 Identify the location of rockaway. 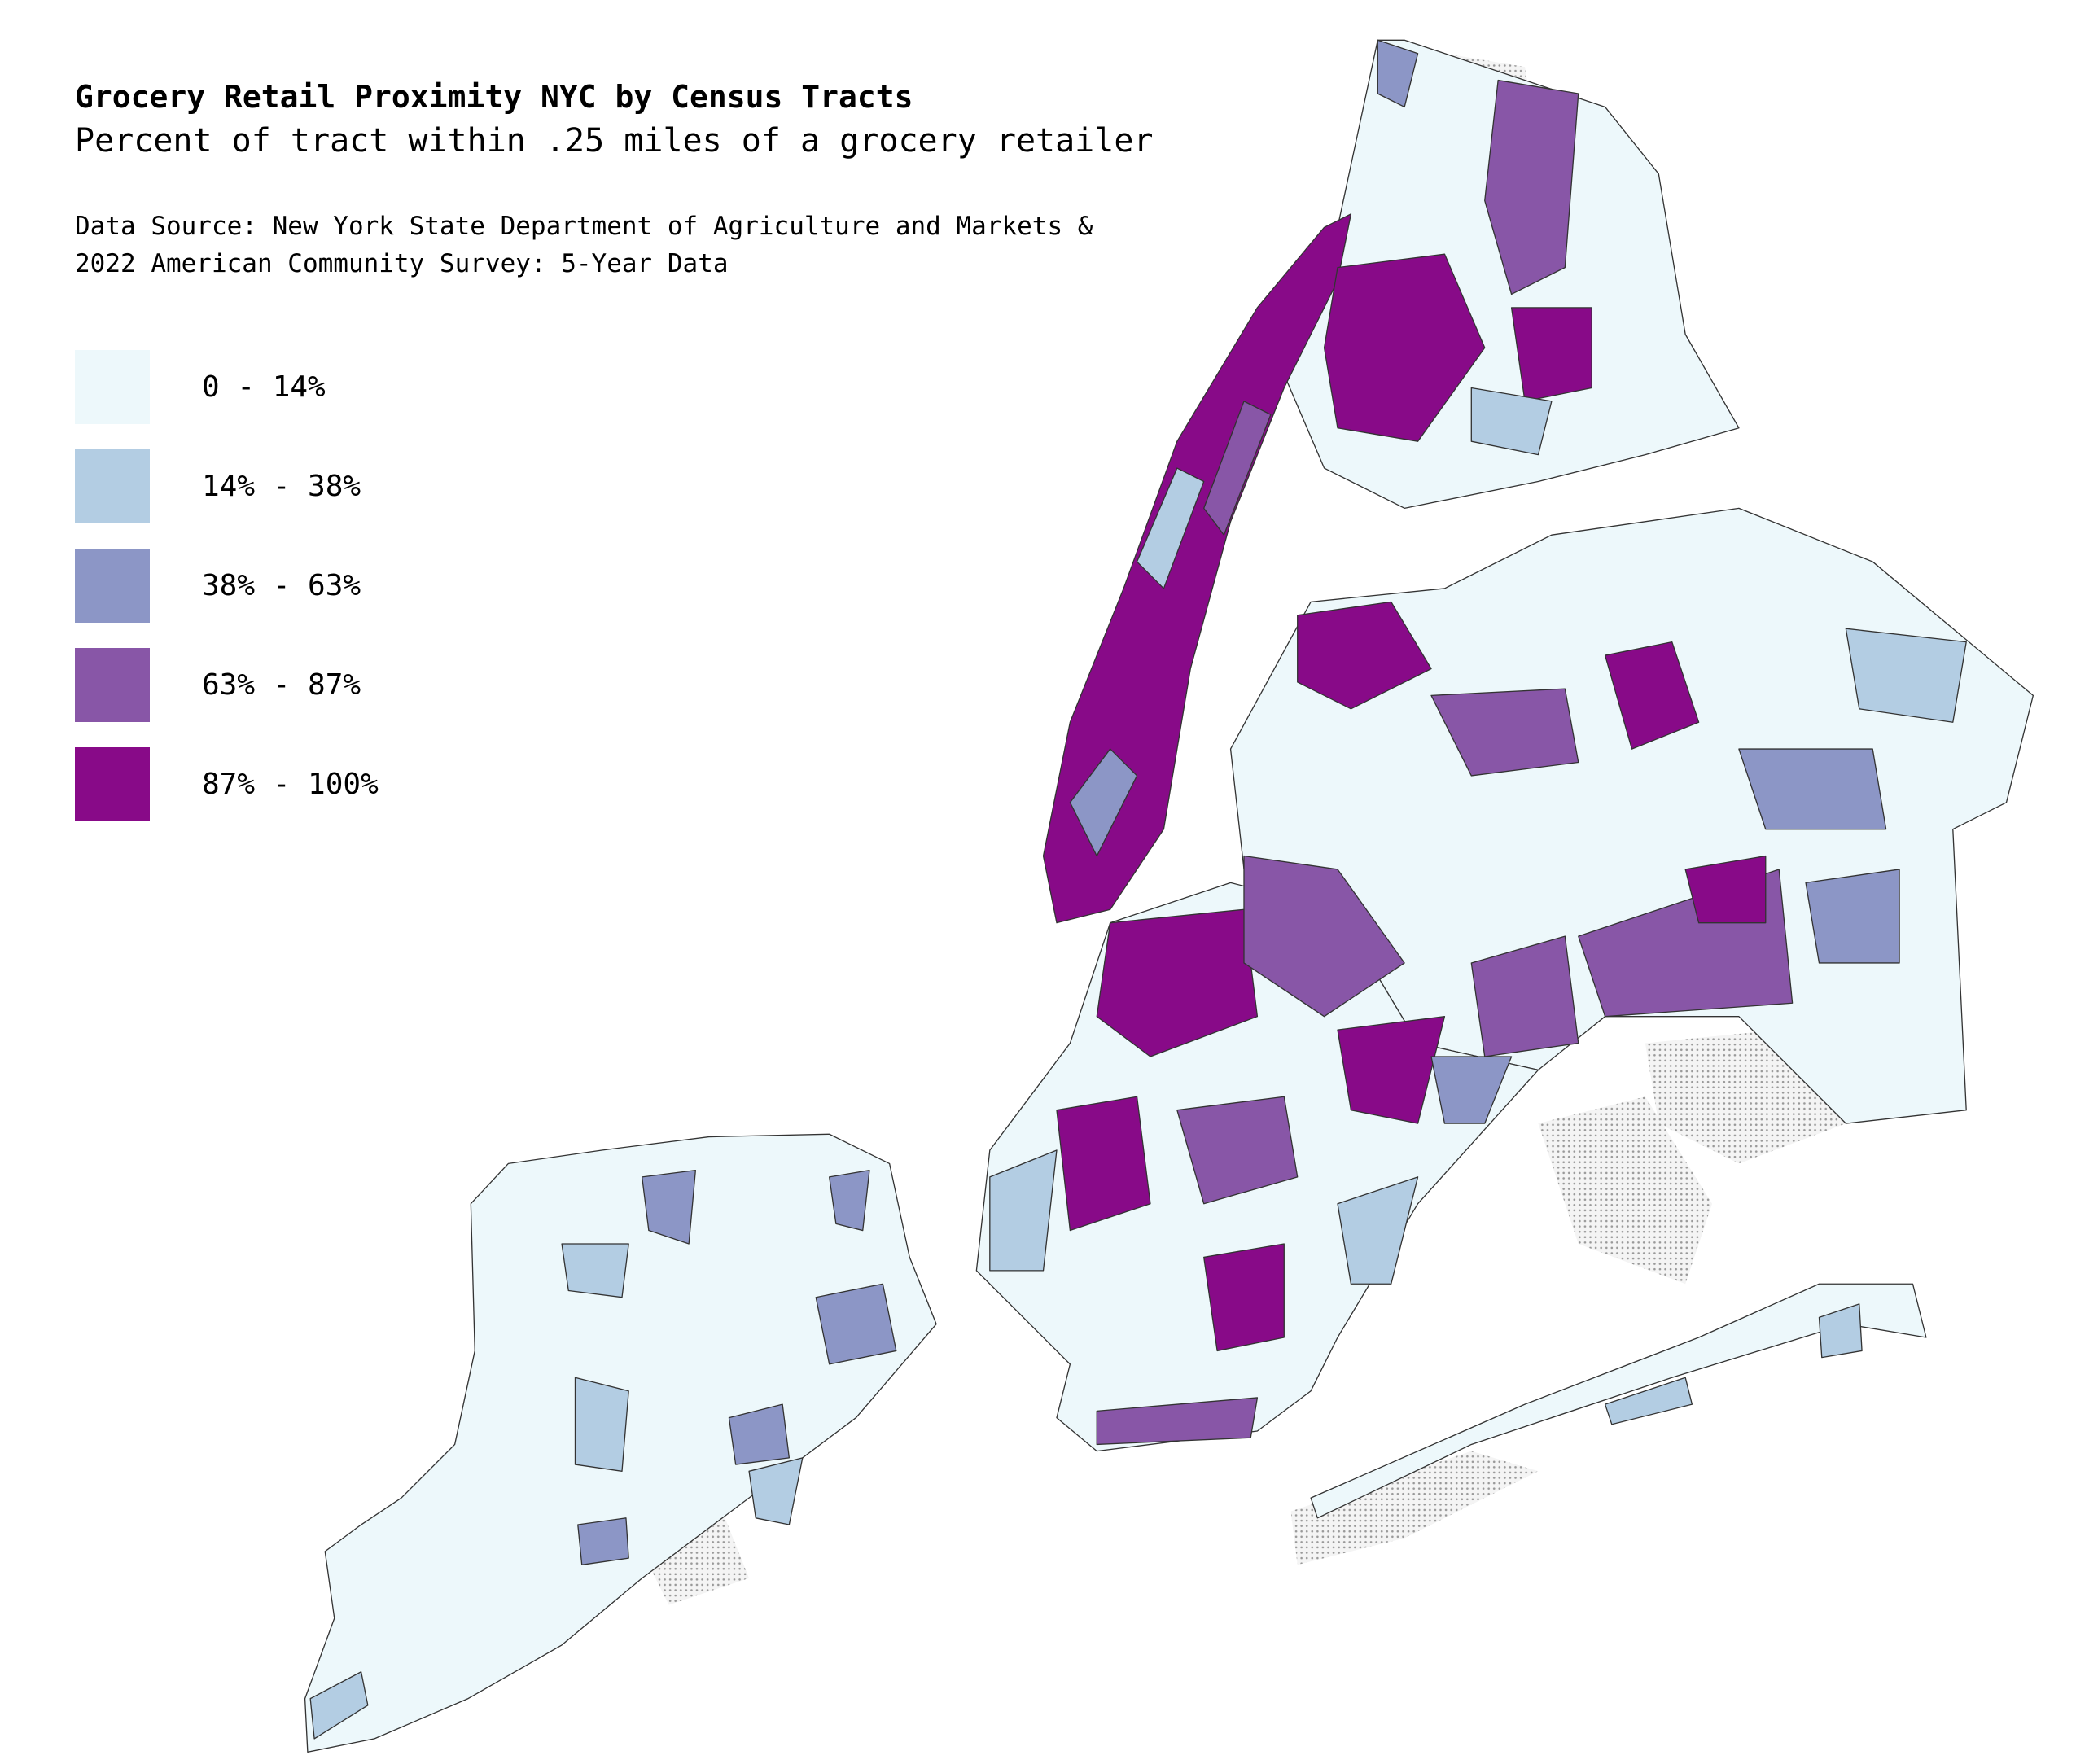
(1618, 1401).